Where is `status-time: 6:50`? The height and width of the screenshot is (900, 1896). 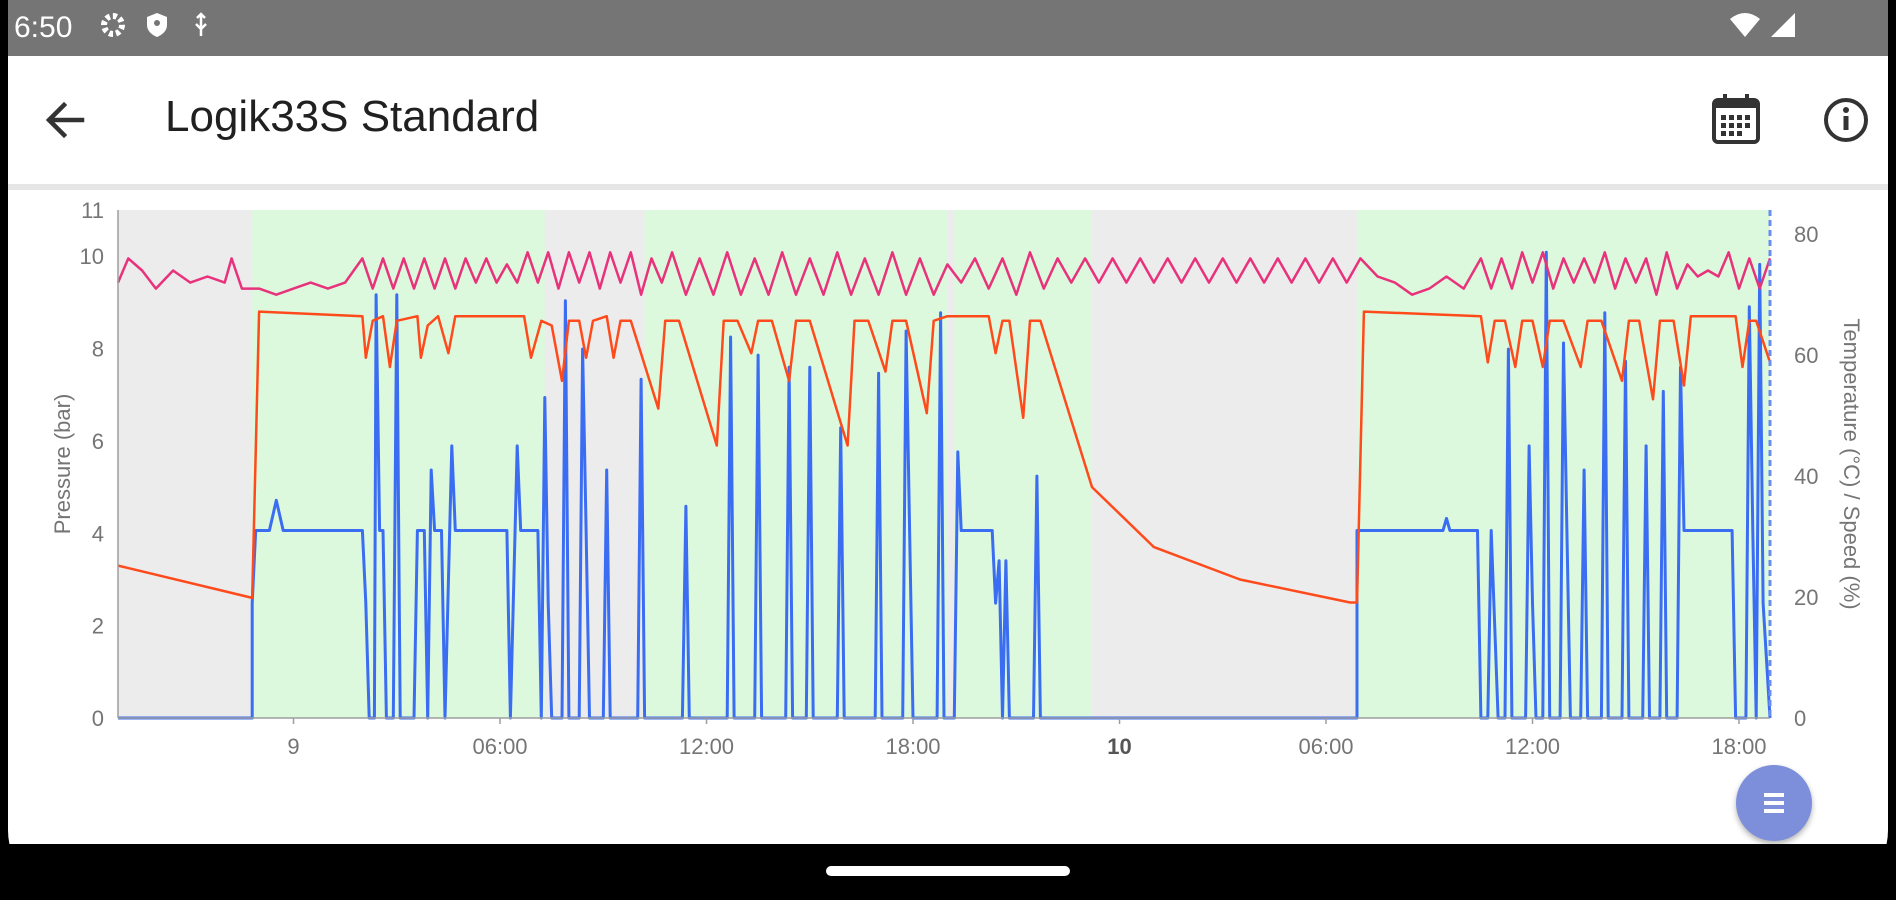
status-time: 6:50 is located at coordinates (43, 27).